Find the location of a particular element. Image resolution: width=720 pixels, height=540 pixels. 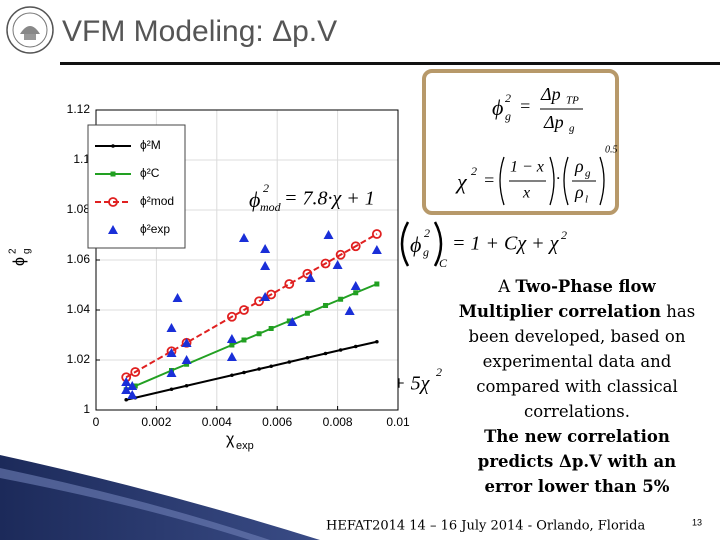

x-tick-label: 0.004 is located at coordinates (217, 422).